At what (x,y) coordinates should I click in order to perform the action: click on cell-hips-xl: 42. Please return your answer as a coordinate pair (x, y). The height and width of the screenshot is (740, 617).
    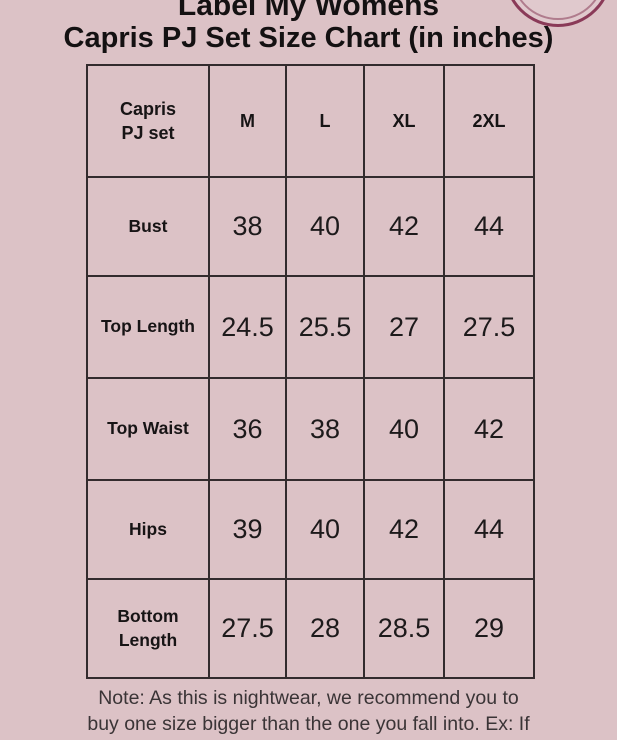
    Looking at the image, I should click on (404, 529).